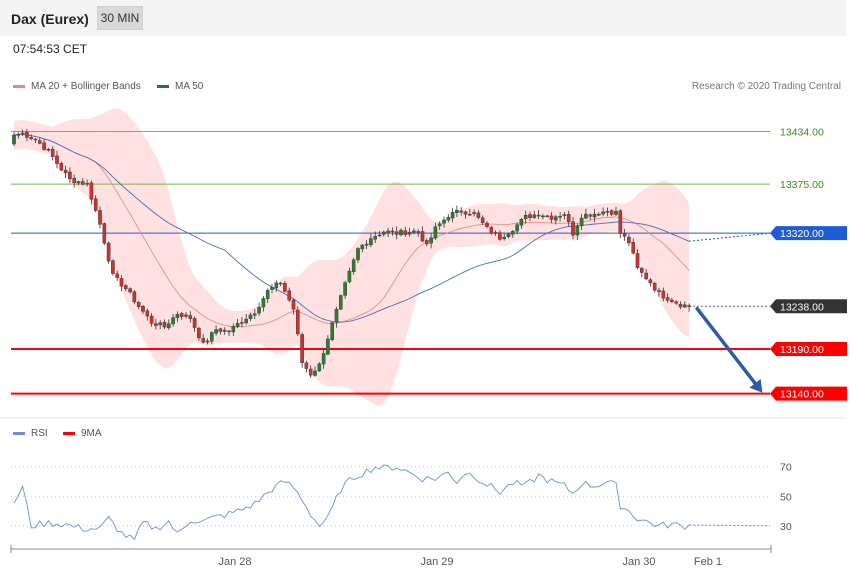 This screenshot has height=576, width=850. I want to click on ma50-projection, so click(729, 237).